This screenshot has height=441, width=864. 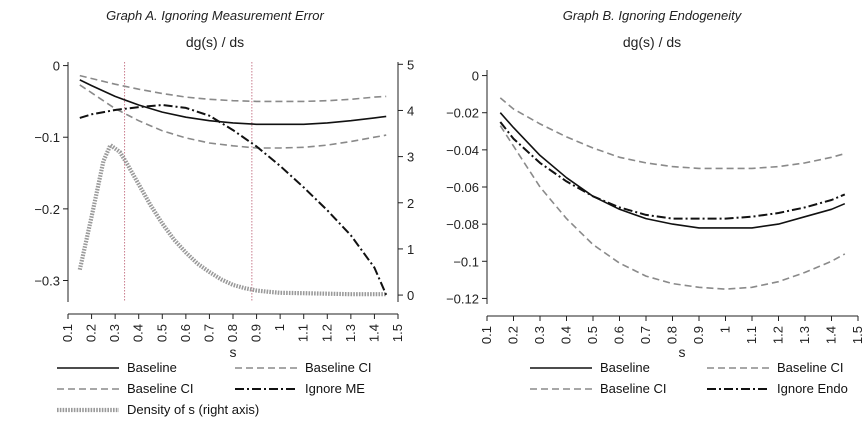 I want to click on graph-a-series-baseline, so click(x=233, y=102).